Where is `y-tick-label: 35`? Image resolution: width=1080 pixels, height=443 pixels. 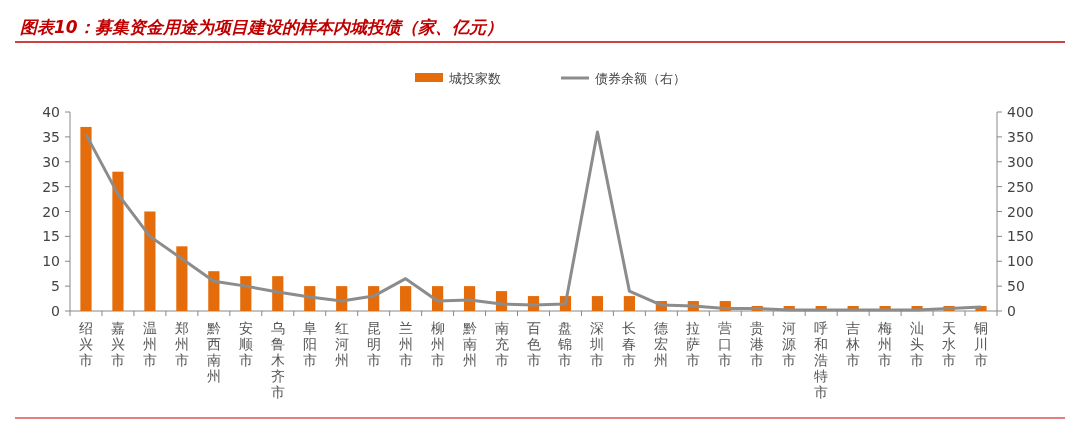
y-tick-label: 35 is located at coordinates (51, 136).